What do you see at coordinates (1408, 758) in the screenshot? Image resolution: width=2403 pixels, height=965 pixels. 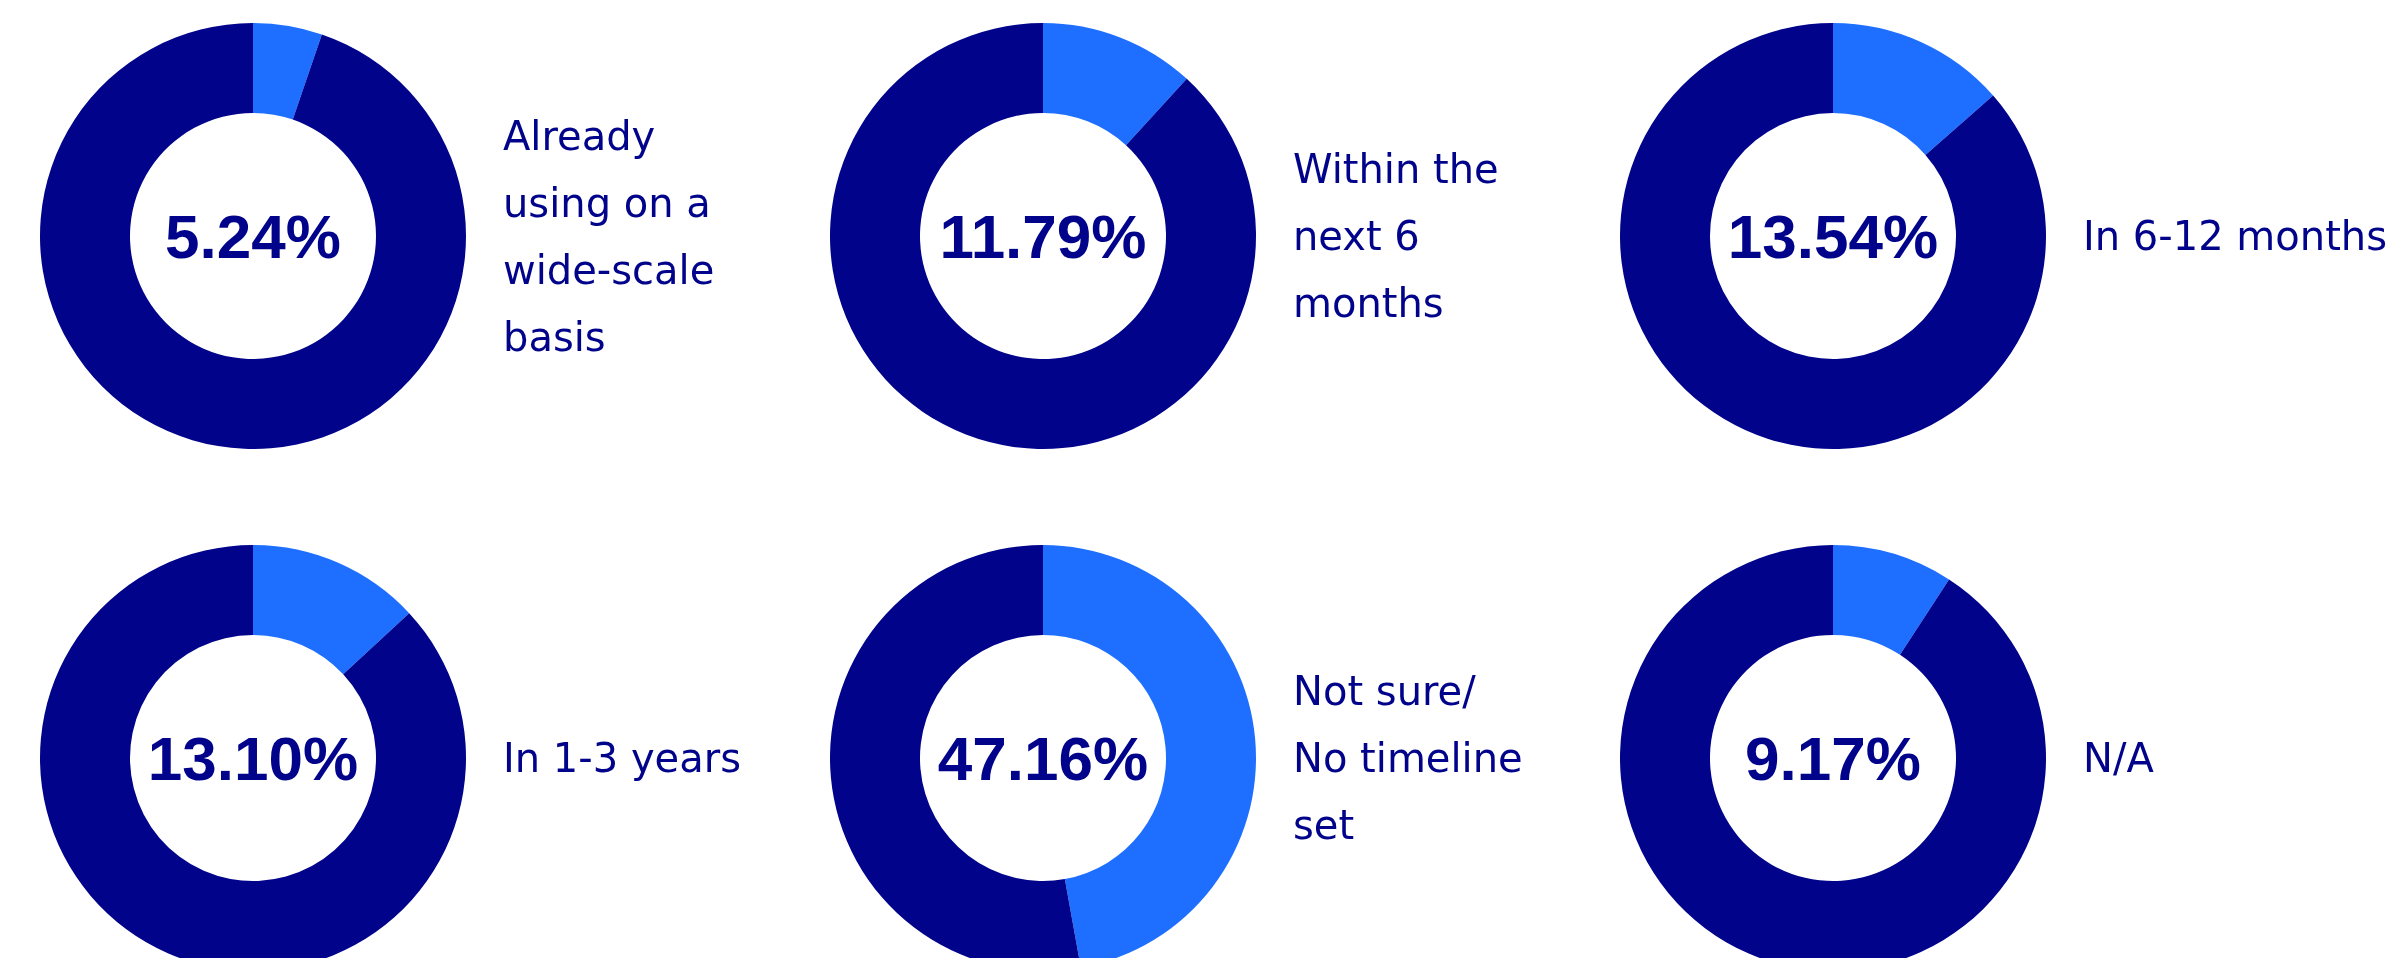 I see `text: Not sure/ No timeline set` at bounding box center [1408, 758].